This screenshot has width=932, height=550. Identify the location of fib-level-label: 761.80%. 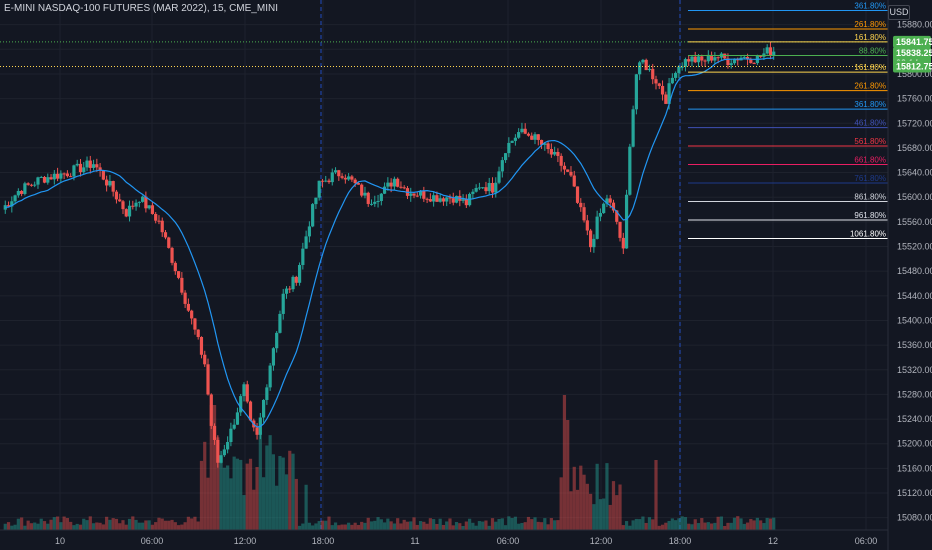
(870, 178).